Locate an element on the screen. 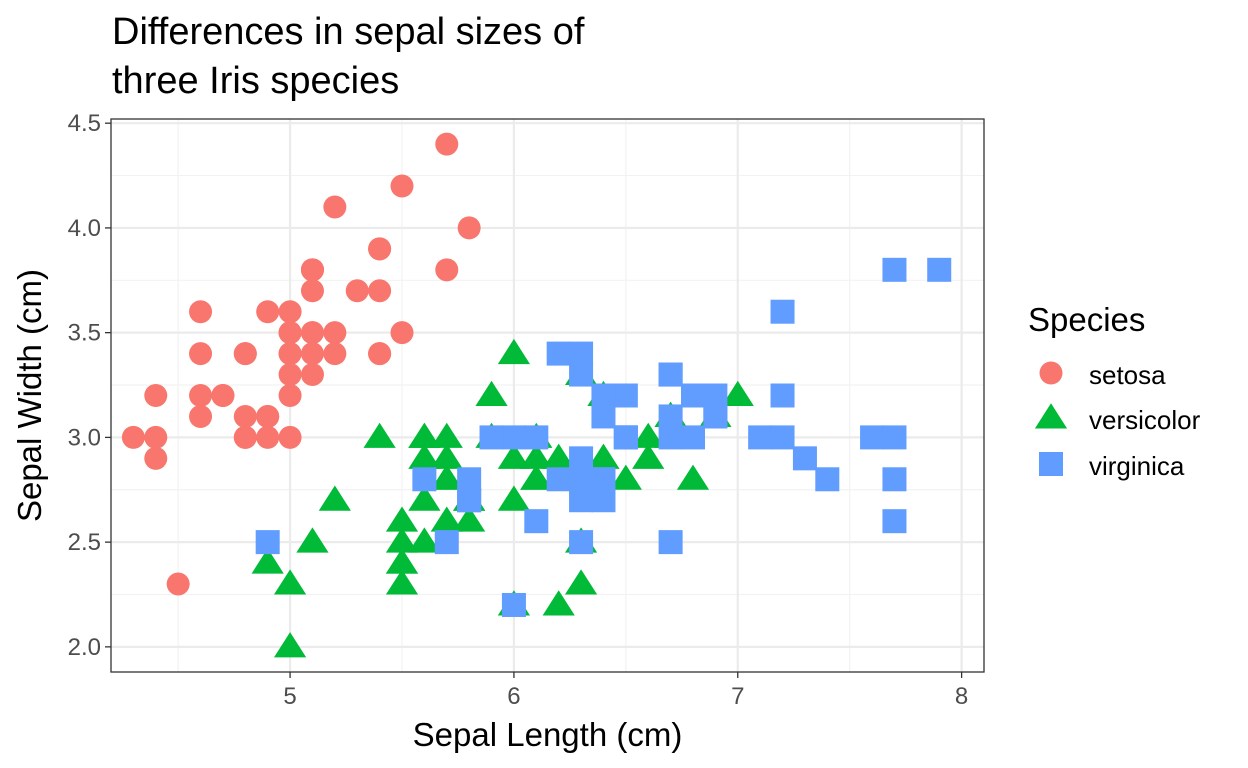  legend-key-versicolor is located at coordinates (1051, 416).